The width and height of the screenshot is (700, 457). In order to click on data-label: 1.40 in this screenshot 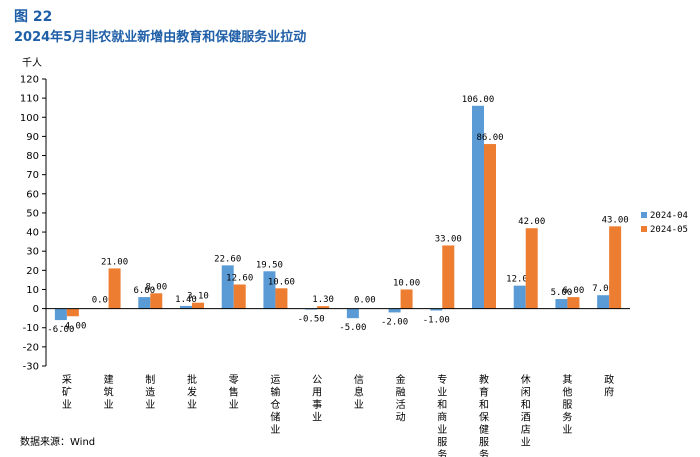, I will do `click(186, 300)`.